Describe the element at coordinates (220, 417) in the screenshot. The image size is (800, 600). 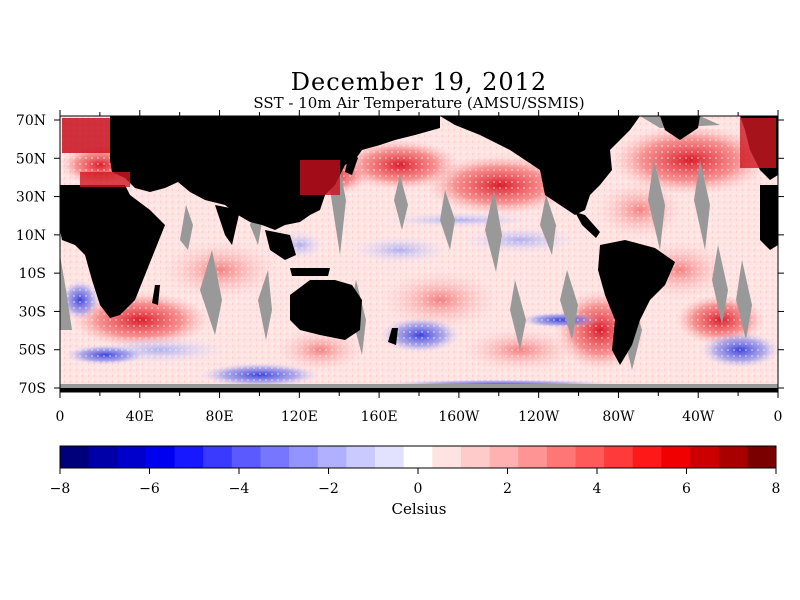
I see `lon-label: 80E` at that location.